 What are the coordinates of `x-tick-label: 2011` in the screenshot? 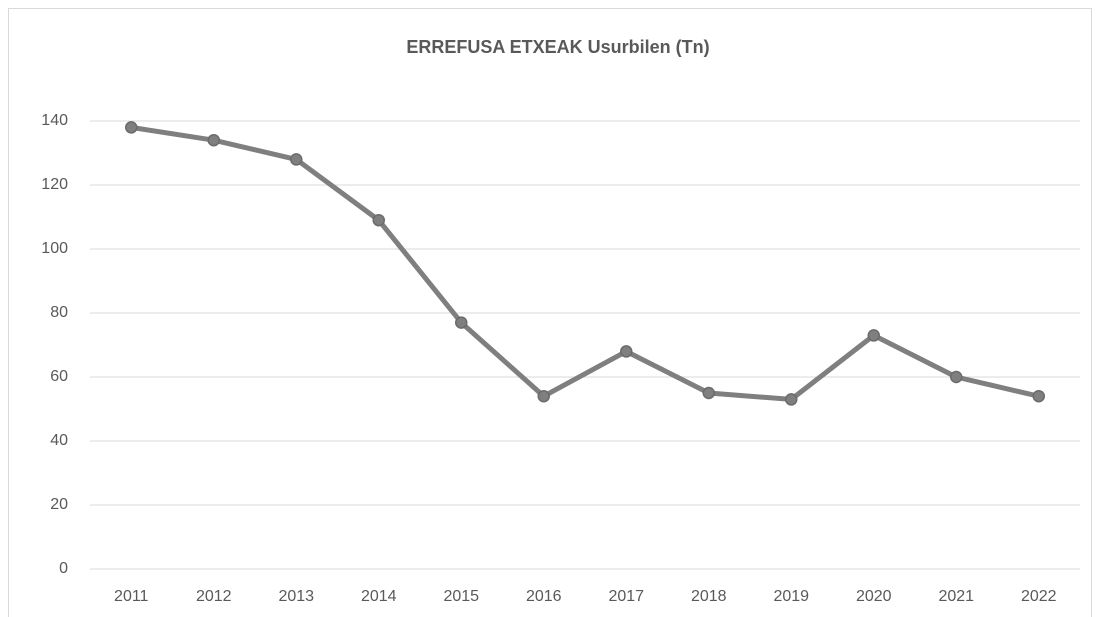 It's located at (131, 596).